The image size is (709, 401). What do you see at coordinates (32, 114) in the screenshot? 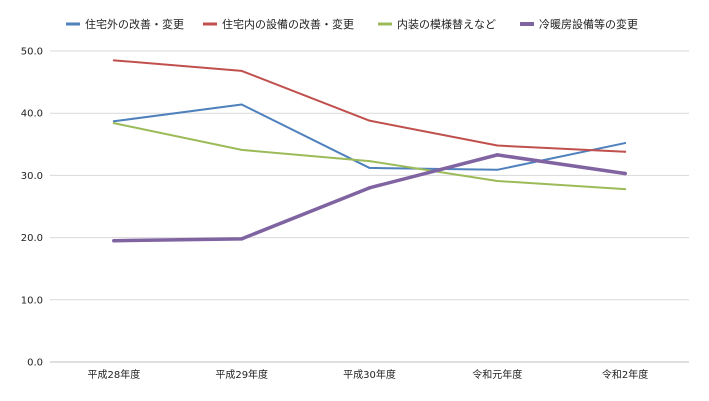
I see `y-tick-label: 40.0` at bounding box center [32, 114].